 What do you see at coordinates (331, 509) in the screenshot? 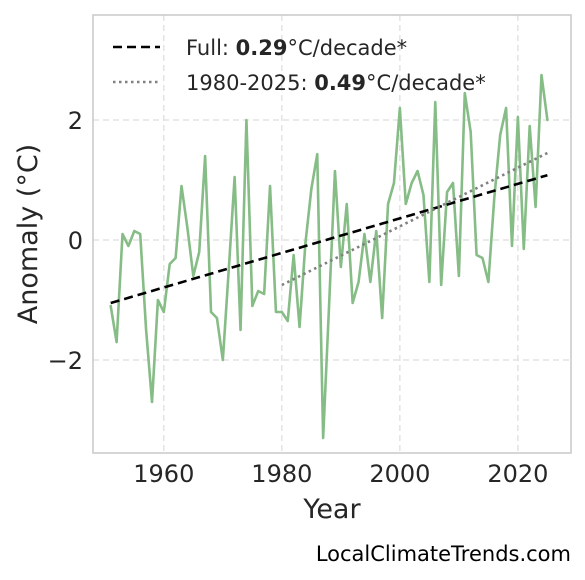
I see `x-axis-title: Year` at bounding box center [331, 509].